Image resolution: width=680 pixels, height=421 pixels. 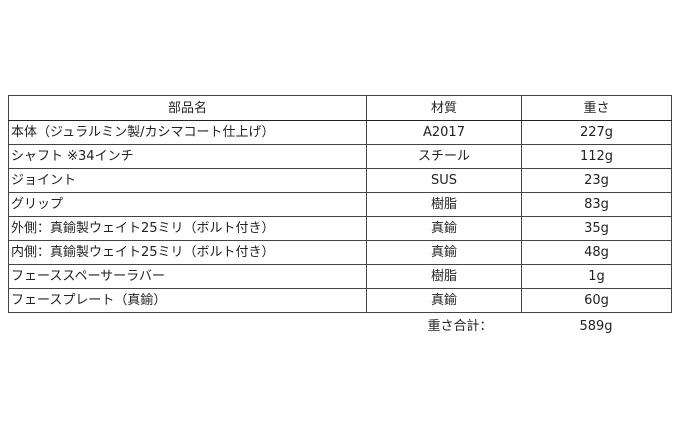 I want to click on weight-cell: 60g, so click(x=596, y=300).